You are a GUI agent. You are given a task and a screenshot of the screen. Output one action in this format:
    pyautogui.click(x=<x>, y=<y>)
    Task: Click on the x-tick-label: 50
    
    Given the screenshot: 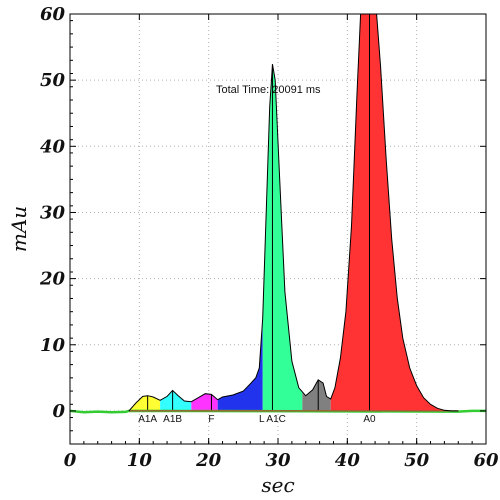 What is the action you would take?
    pyautogui.click(x=417, y=460)
    